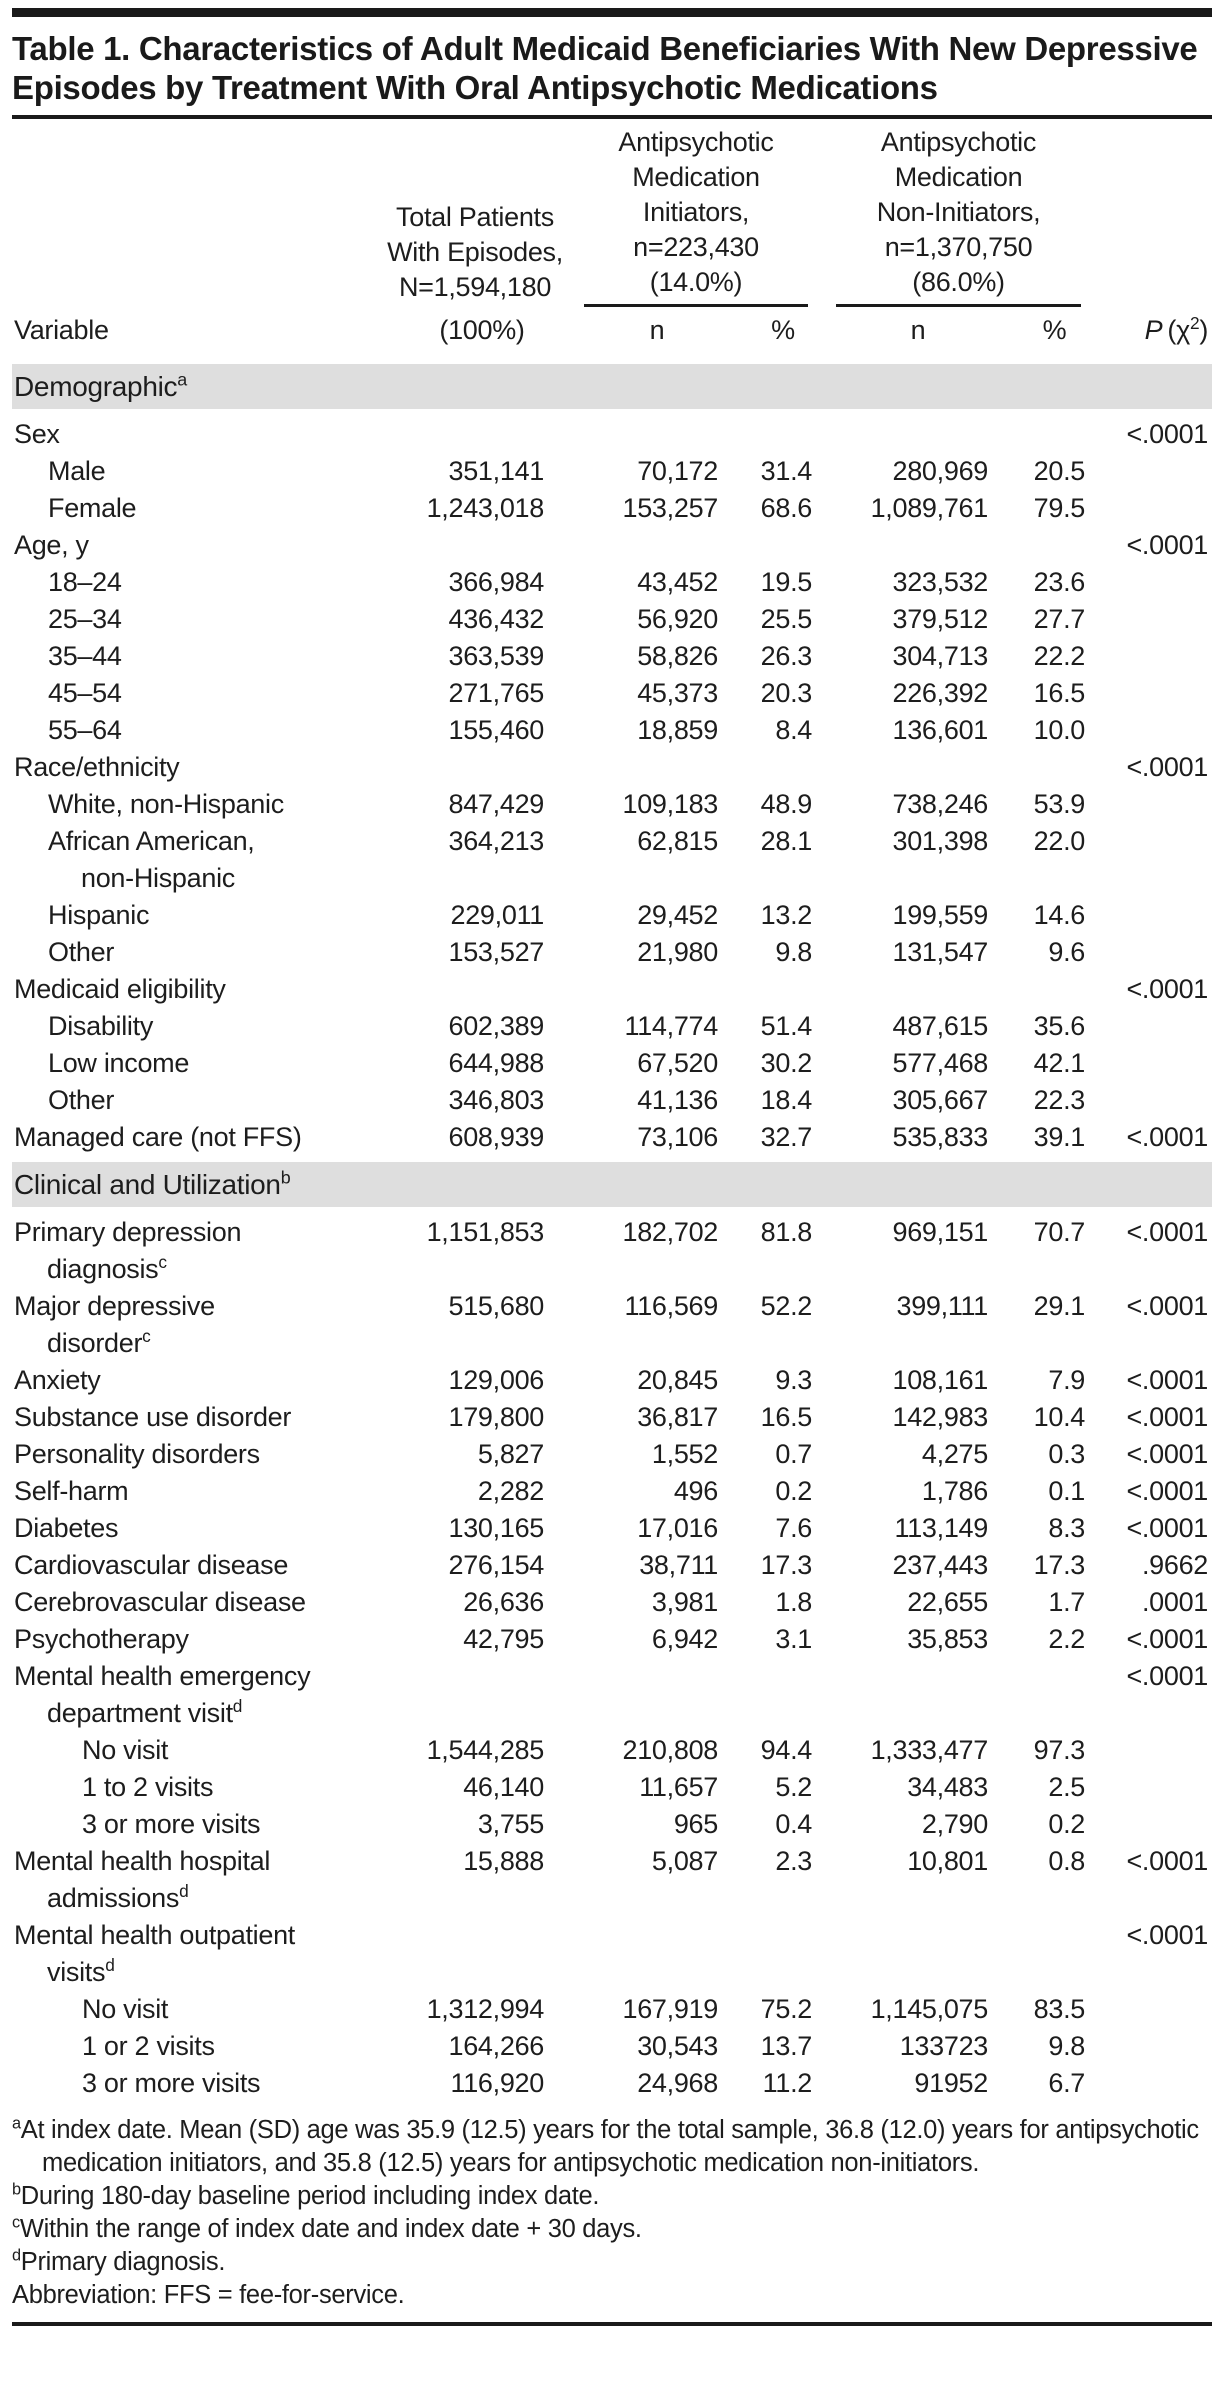  I want to click on value-cell: 45,373, so click(677, 693).